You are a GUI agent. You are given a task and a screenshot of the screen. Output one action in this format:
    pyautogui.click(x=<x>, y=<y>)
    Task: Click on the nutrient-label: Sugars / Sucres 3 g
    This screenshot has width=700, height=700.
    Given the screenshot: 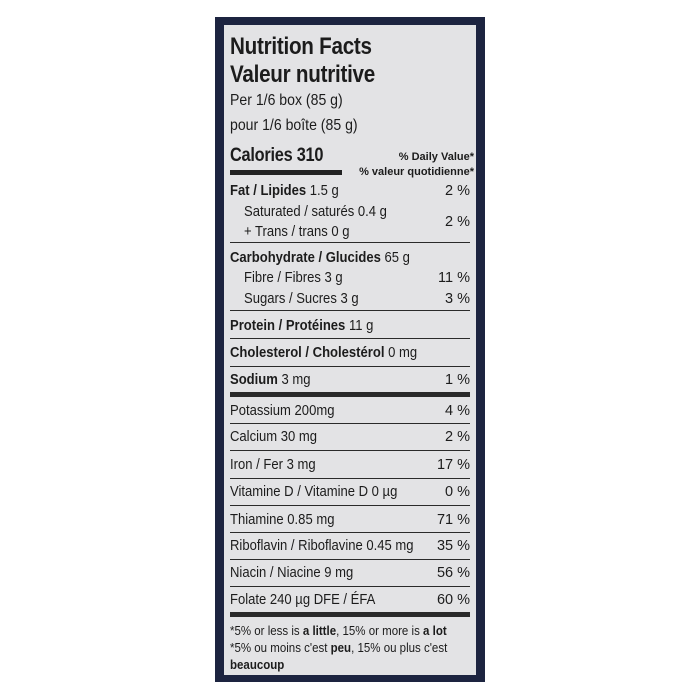 What is the action you would take?
    pyautogui.click(x=301, y=299)
    